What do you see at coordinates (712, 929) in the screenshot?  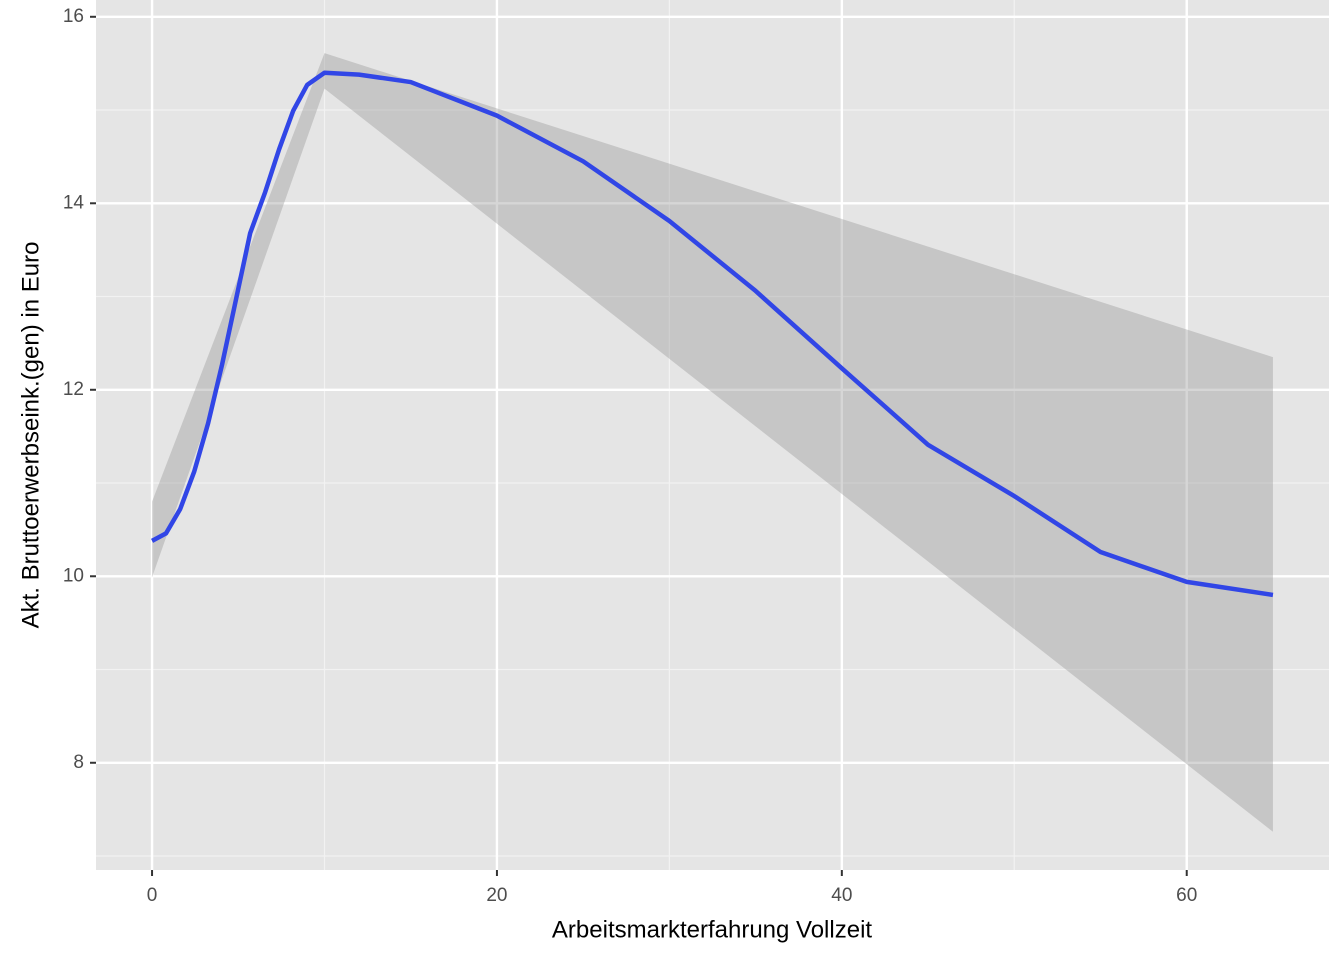 I see `x-axis-title: Arbeitsmarkterfahrung Vollzeit` at bounding box center [712, 929].